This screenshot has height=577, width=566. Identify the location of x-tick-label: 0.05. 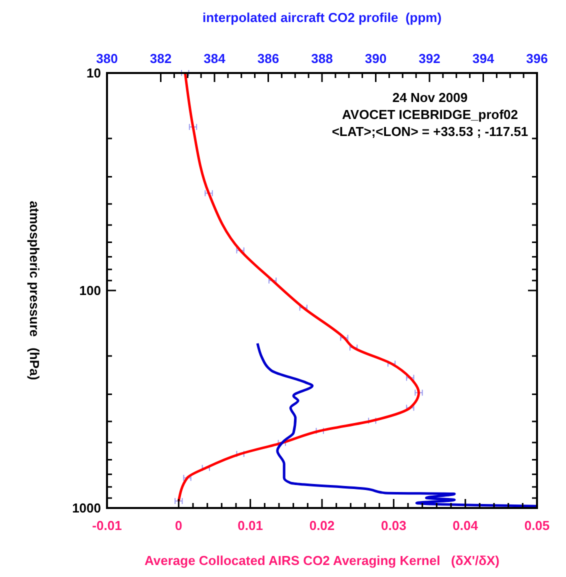
(537, 525).